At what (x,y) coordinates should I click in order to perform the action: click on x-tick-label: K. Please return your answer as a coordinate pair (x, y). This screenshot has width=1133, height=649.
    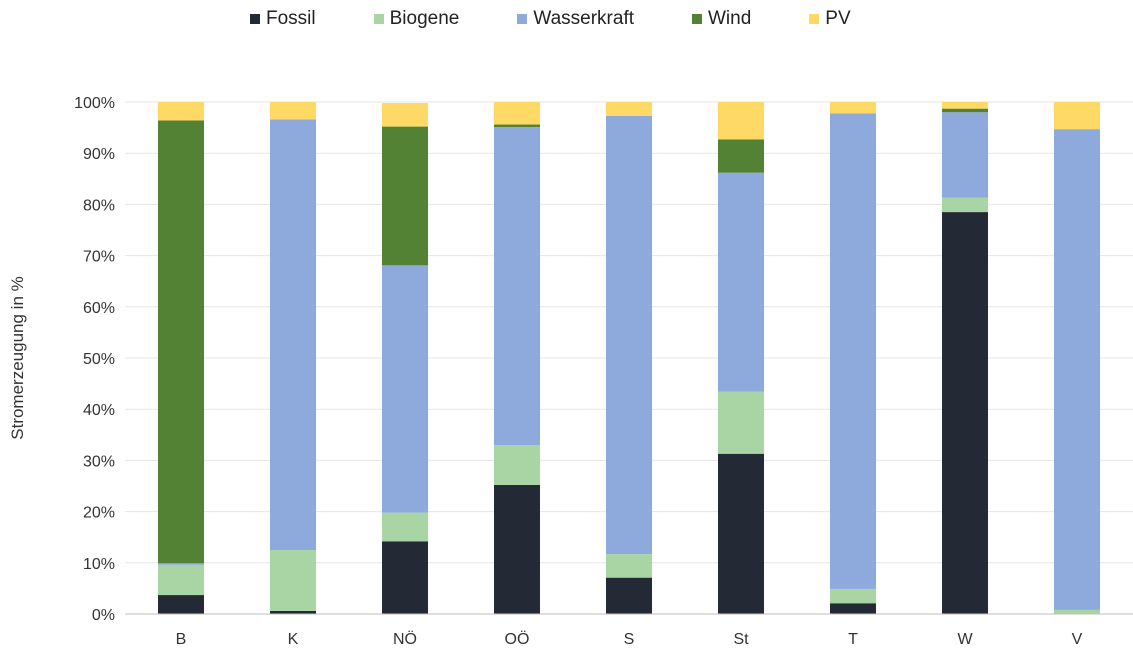
    Looking at the image, I should click on (293, 639).